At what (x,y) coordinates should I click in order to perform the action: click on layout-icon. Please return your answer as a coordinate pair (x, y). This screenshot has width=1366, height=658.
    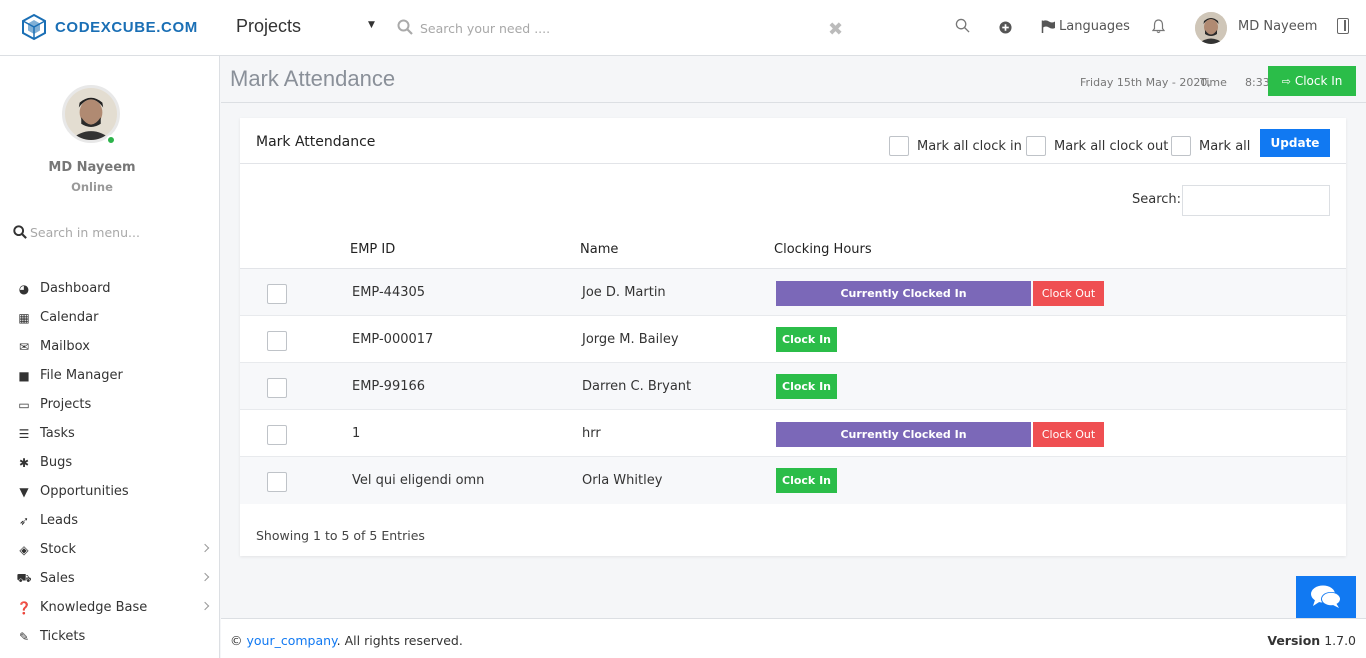
    Looking at the image, I should click on (1343, 26).